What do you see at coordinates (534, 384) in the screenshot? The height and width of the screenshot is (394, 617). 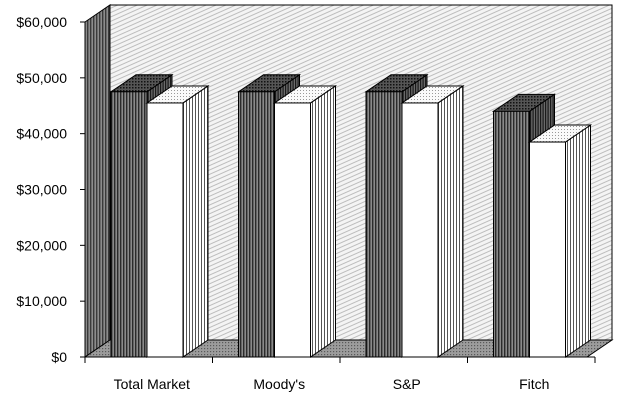 I see `x-tick-label: Fitch` at bounding box center [534, 384].